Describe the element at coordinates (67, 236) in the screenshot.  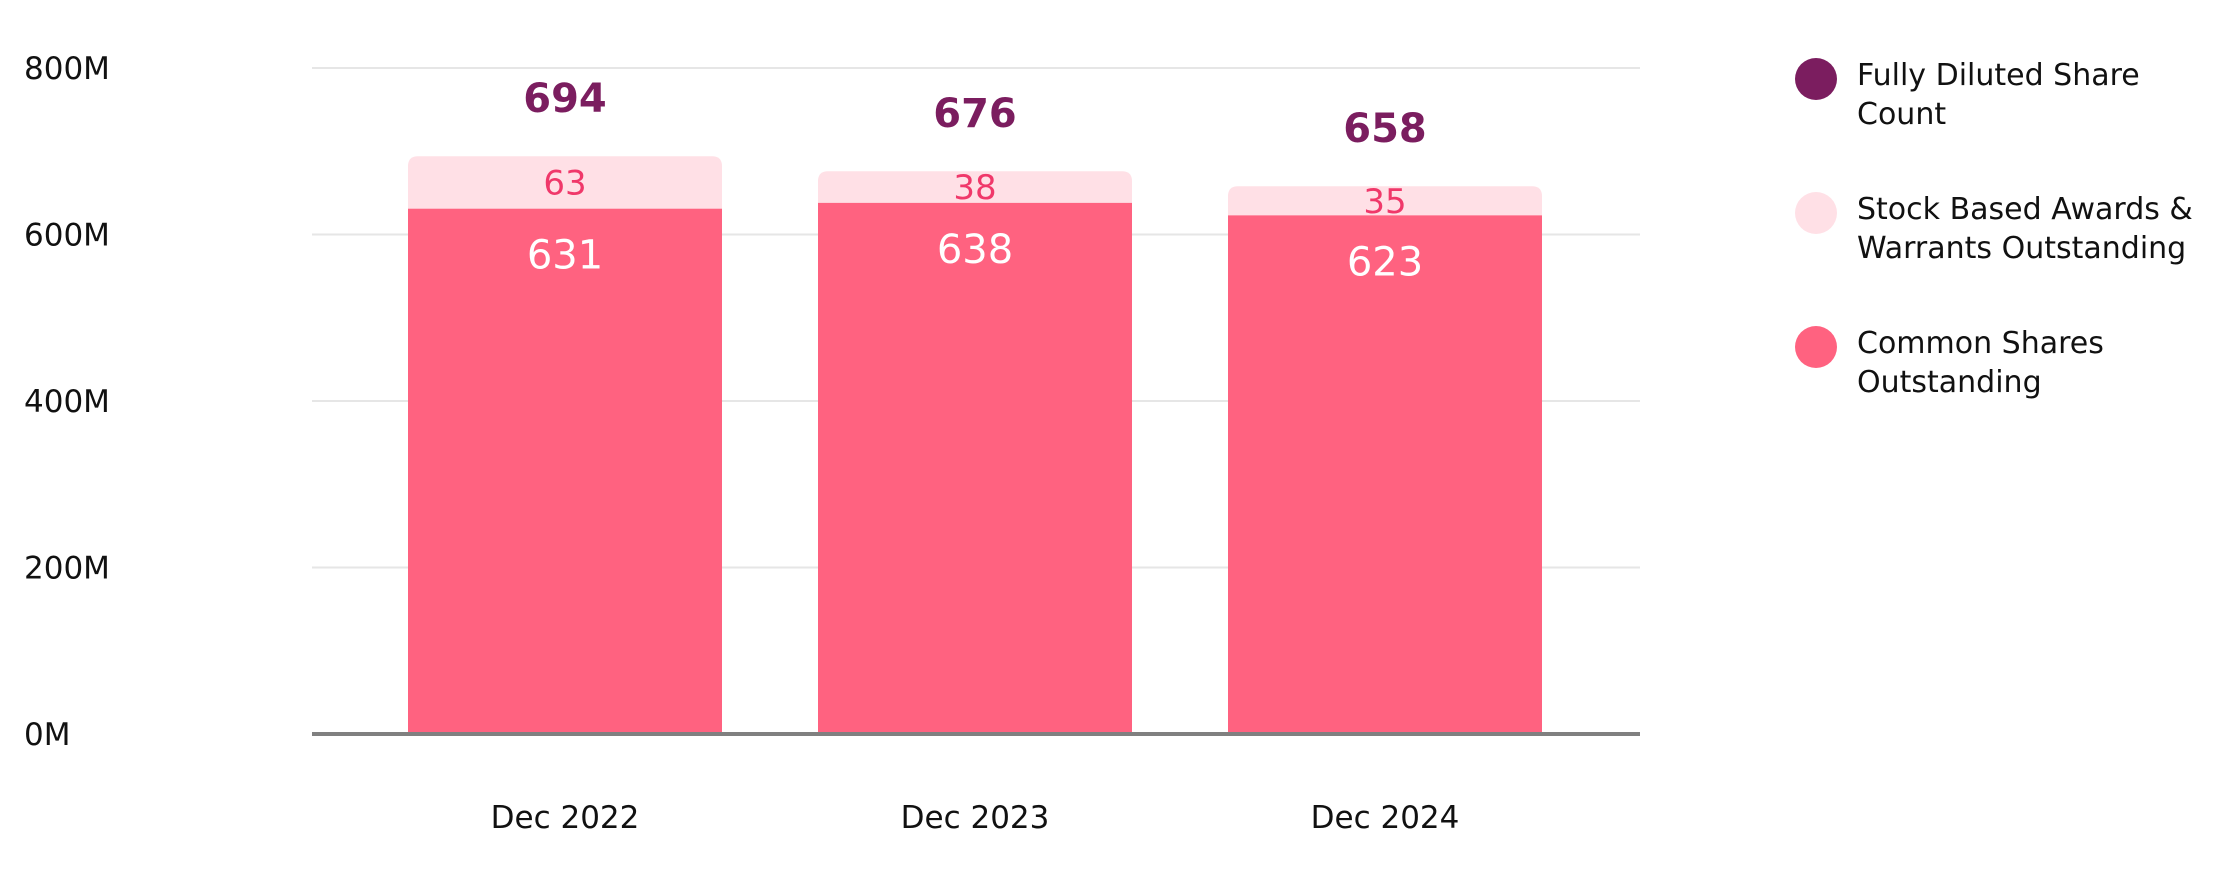
I see `y-tick-label: 600M` at that location.